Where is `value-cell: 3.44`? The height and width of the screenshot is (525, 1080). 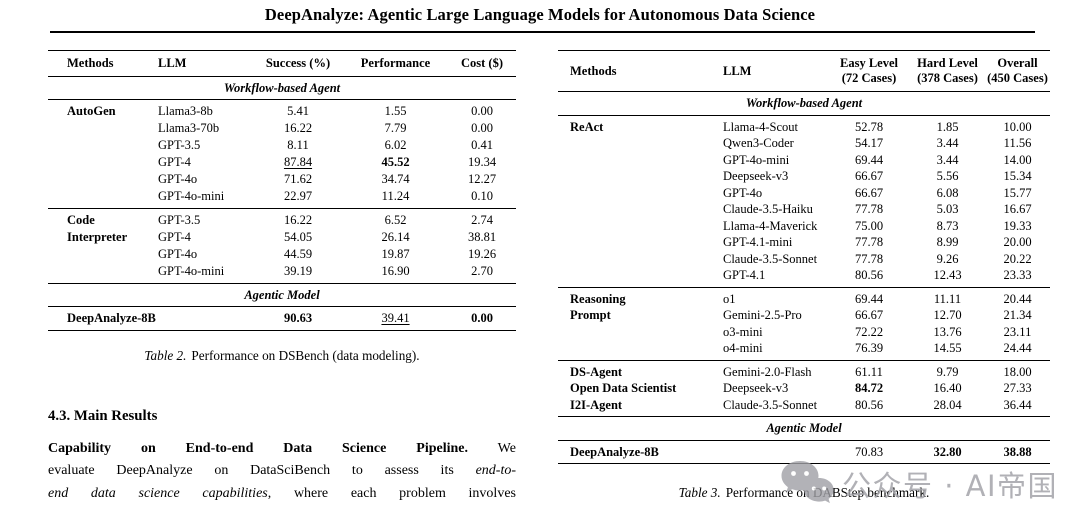
value-cell: 3.44 is located at coordinates (947, 143).